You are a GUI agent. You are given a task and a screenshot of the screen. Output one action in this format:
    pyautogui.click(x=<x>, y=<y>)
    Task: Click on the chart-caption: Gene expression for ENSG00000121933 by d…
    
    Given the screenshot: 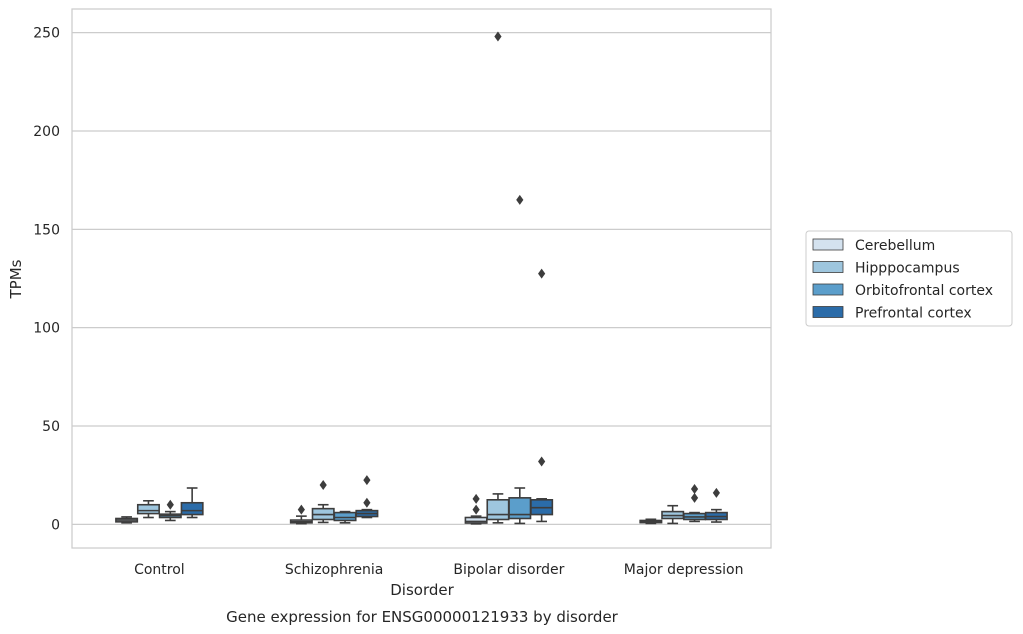 What is the action you would take?
    pyautogui.click(x=422, y=617)
    